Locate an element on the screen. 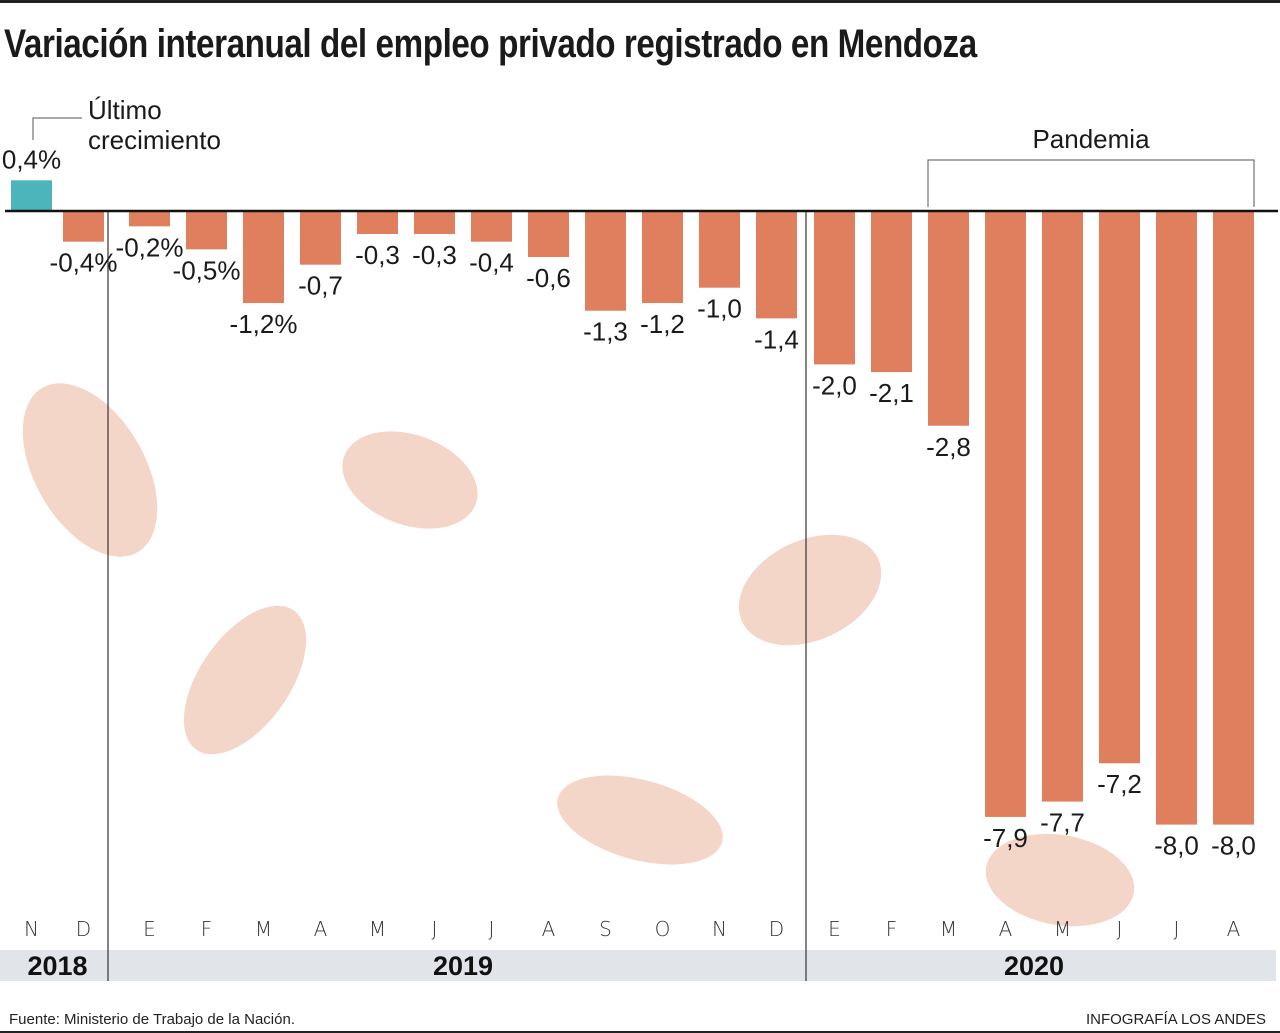 Image resolution: width=1280 pixels, height=1033 pixels. annotation-leader is located at coordinates (57, 128).